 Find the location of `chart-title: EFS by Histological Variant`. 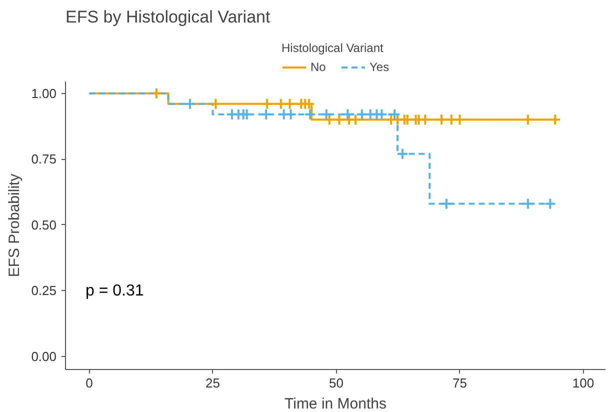

chart-title: EFS by Histological Variant is located at coordinates (168, 17).